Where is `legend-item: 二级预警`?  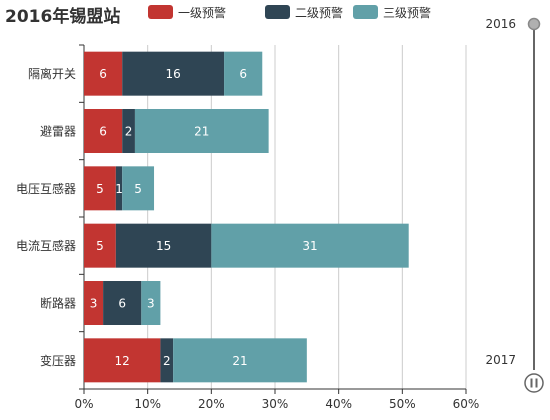 legend-item: 二级预警 is located at coordinates (304, 12).